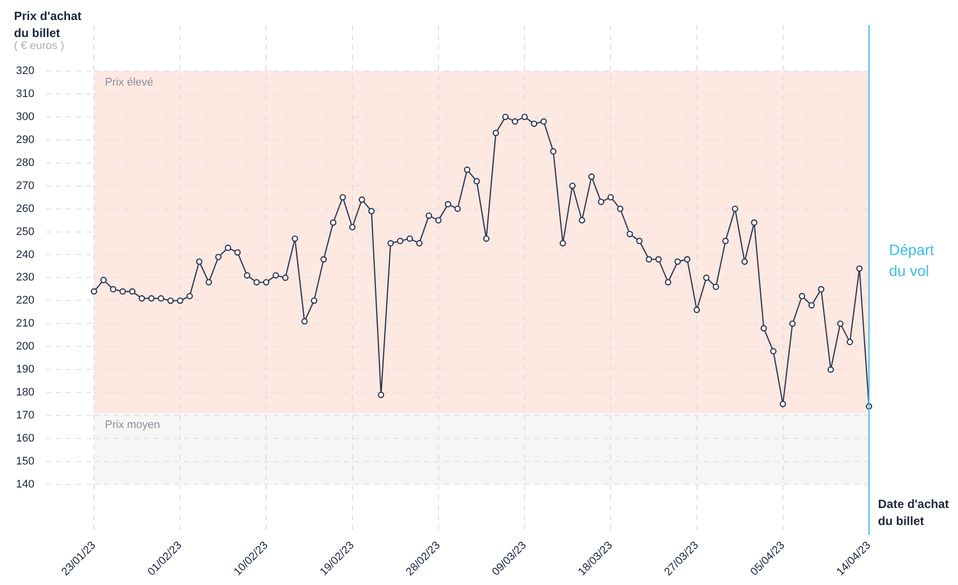 Image resolution: width=958 pixels, height=585 pixels. I want to click on y-tick-label: 320, so click(25, 70).